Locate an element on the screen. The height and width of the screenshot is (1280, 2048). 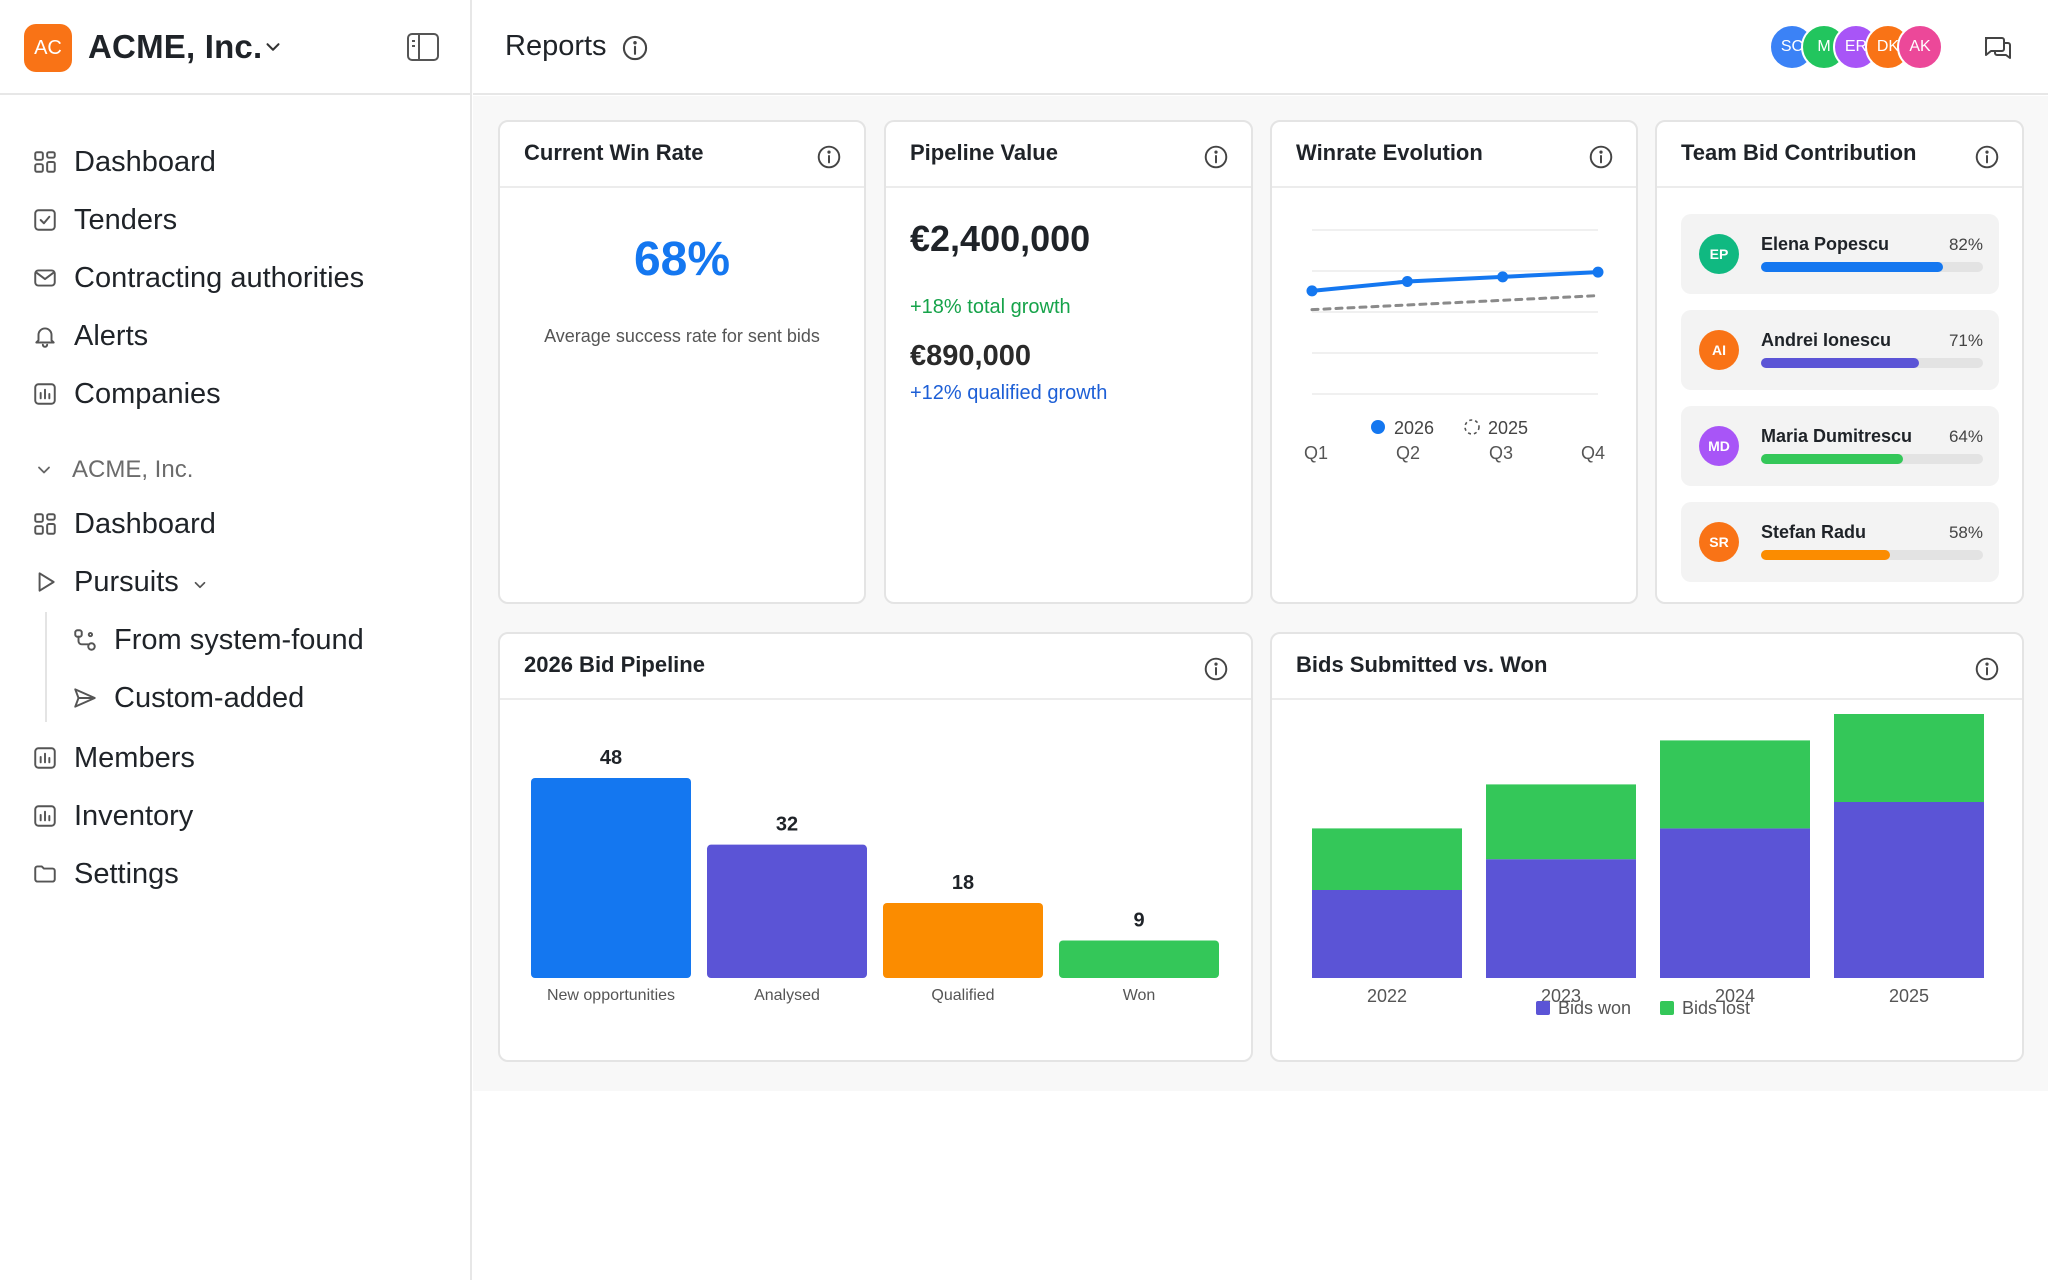
nav-companies: Companies is located at coordinates (126, 394).